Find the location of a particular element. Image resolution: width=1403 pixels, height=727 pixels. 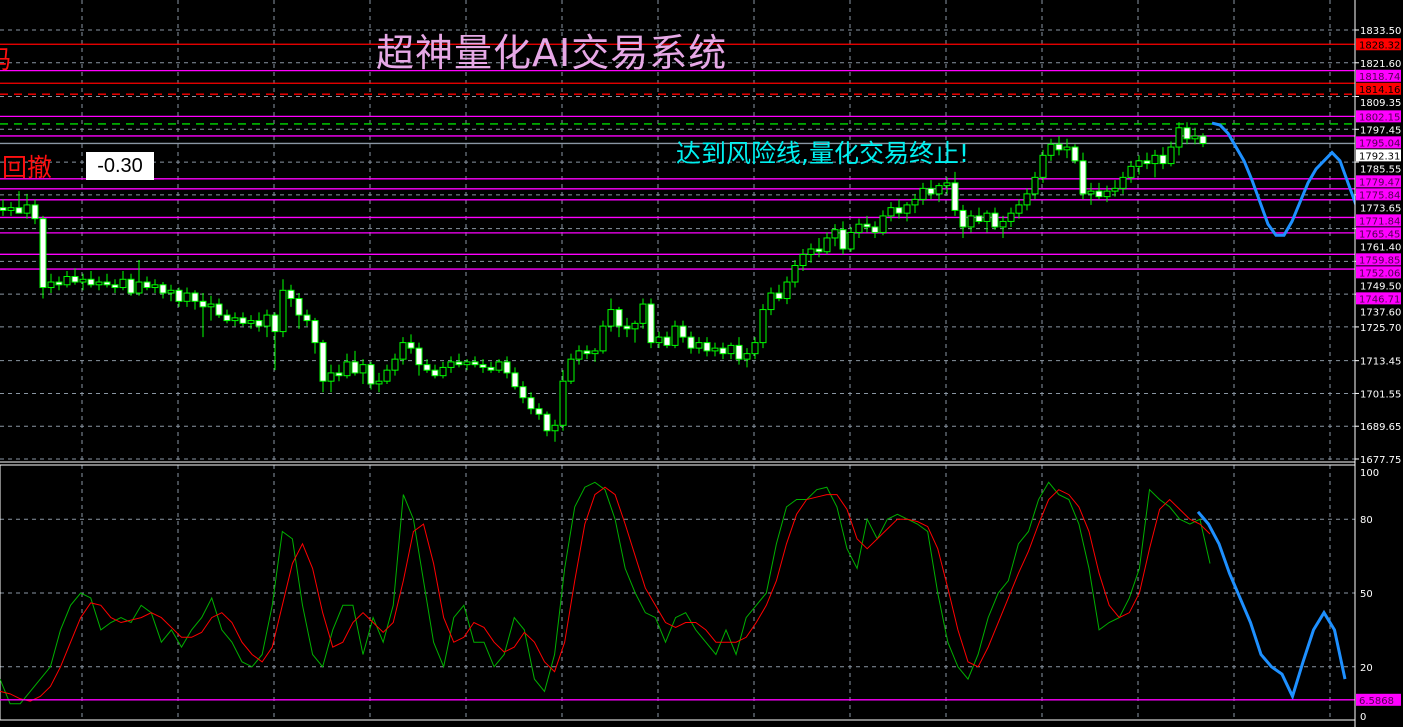

price-tick-label: 1737.60 is located at coordinates (1380, 312).